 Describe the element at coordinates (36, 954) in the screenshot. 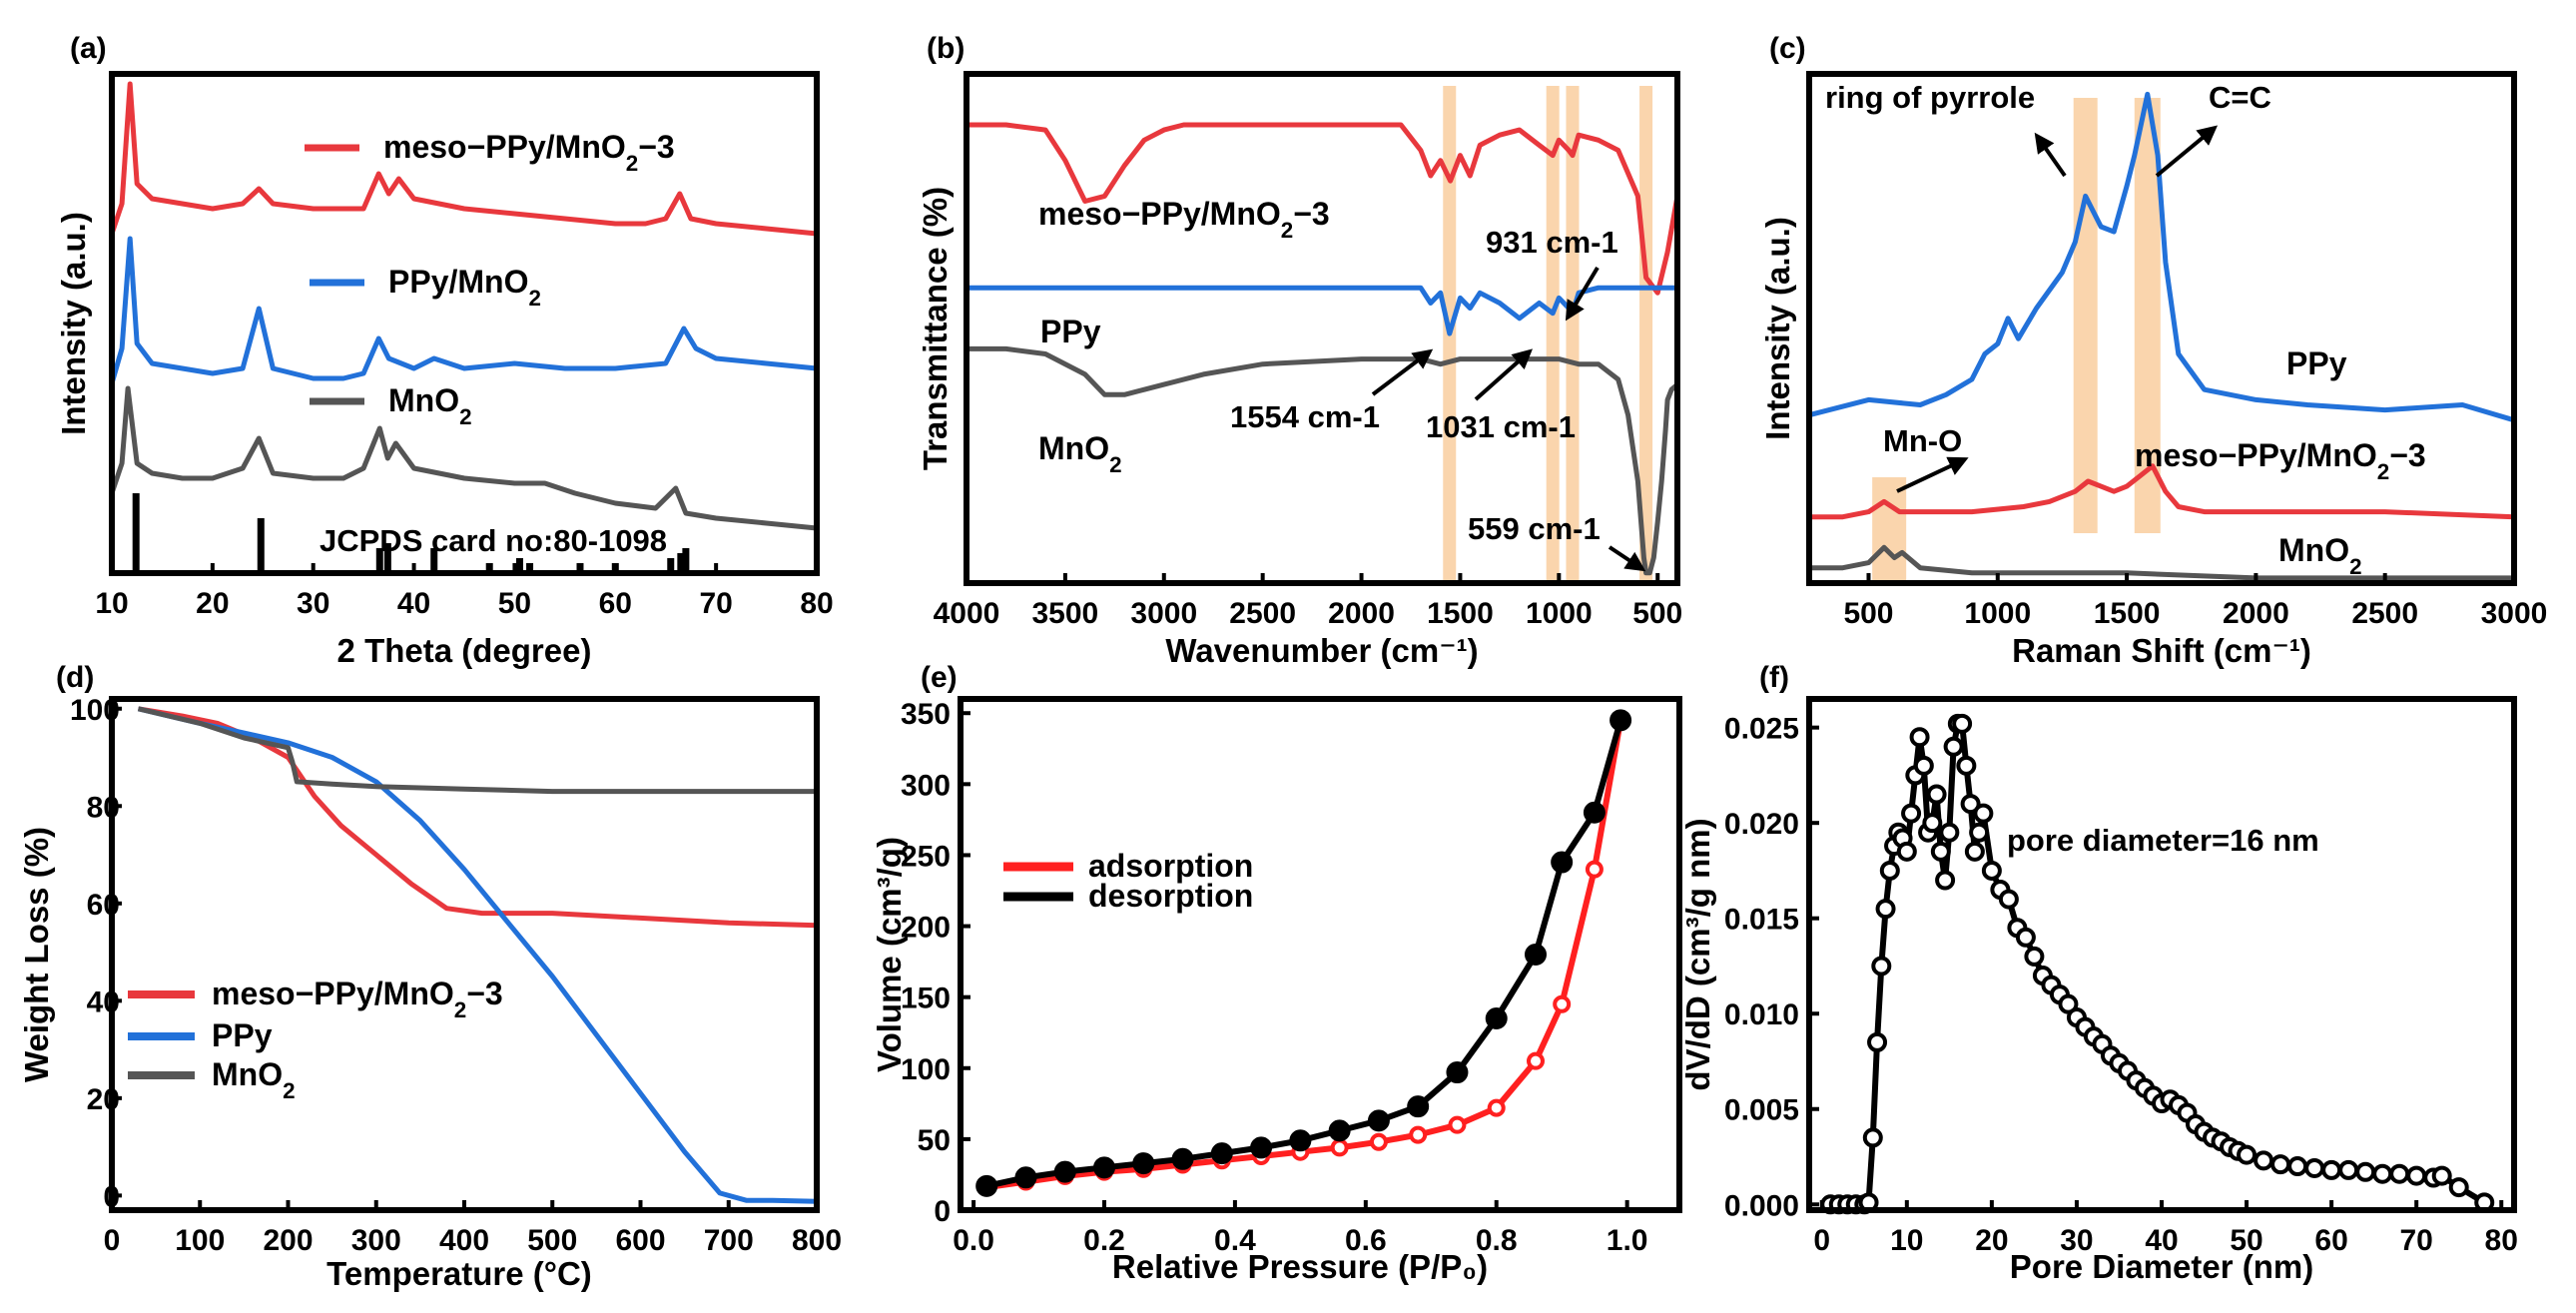

I see `y-axis-title: Weight Loss (%)` at that location.